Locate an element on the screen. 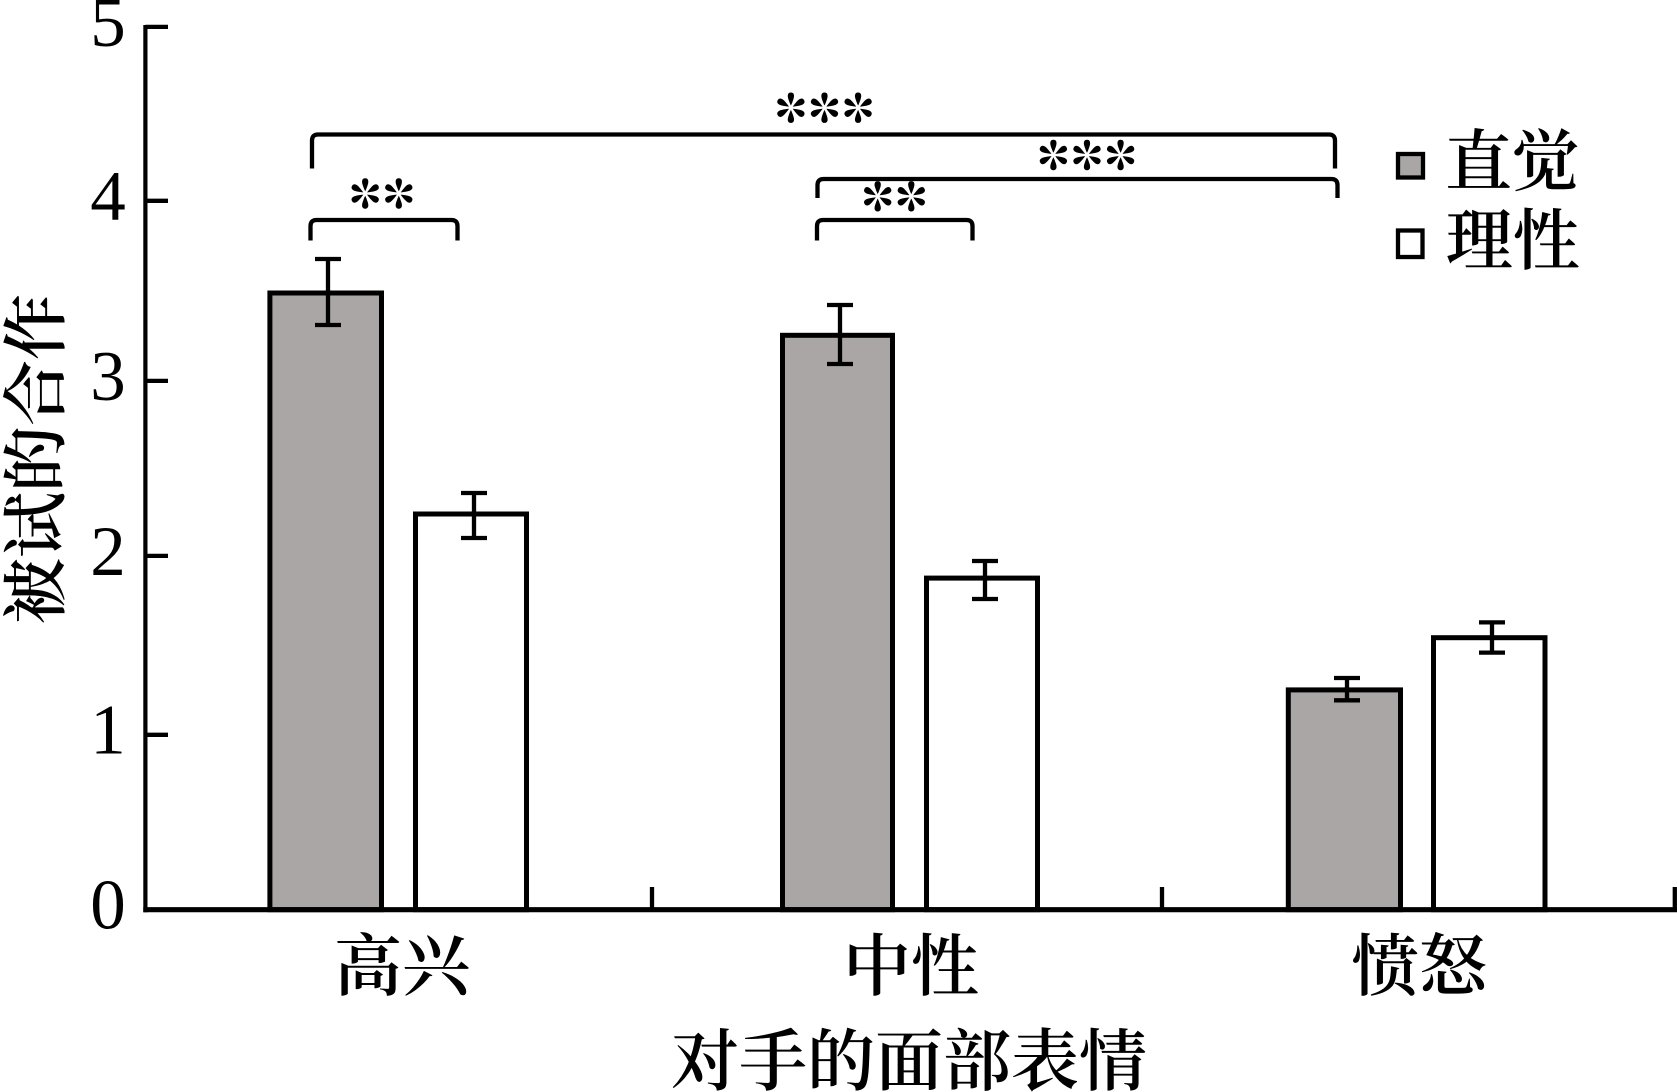  svg-text: 1 is located at coordinates (108, 731).